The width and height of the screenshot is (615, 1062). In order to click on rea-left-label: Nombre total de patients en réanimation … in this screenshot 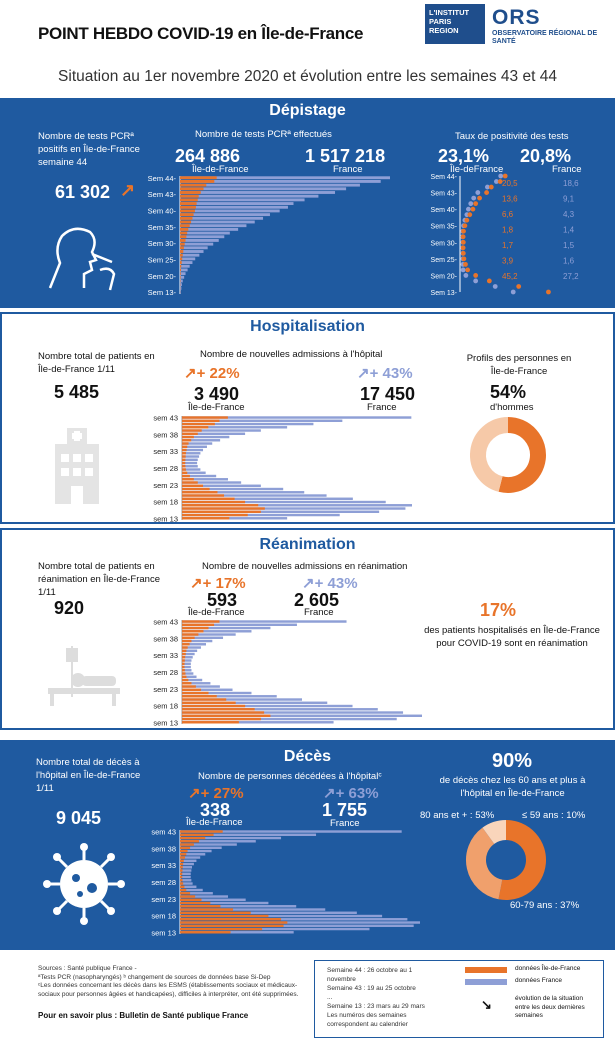, I will do `click(99, 579)`.